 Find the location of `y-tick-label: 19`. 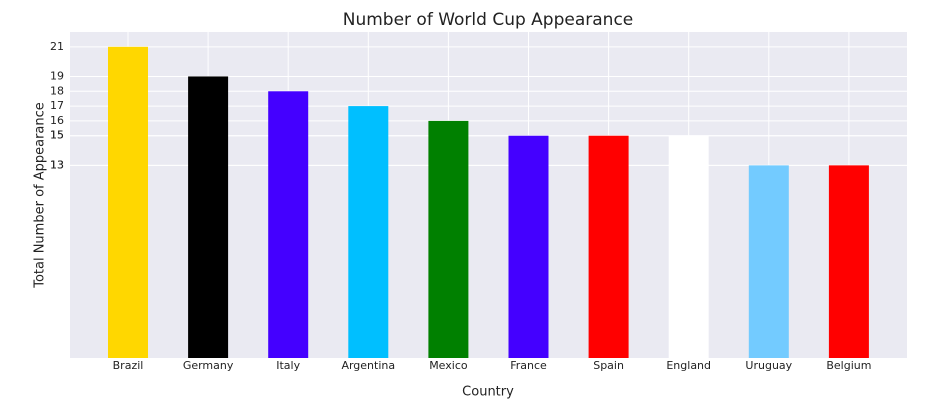

y-tick-label: 19 is located at coordinates (57, 75).